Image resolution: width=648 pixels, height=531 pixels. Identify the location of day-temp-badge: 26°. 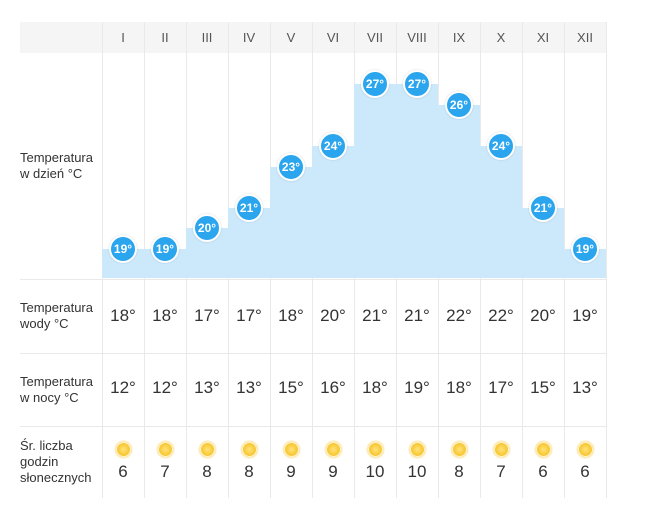
(459, 104).